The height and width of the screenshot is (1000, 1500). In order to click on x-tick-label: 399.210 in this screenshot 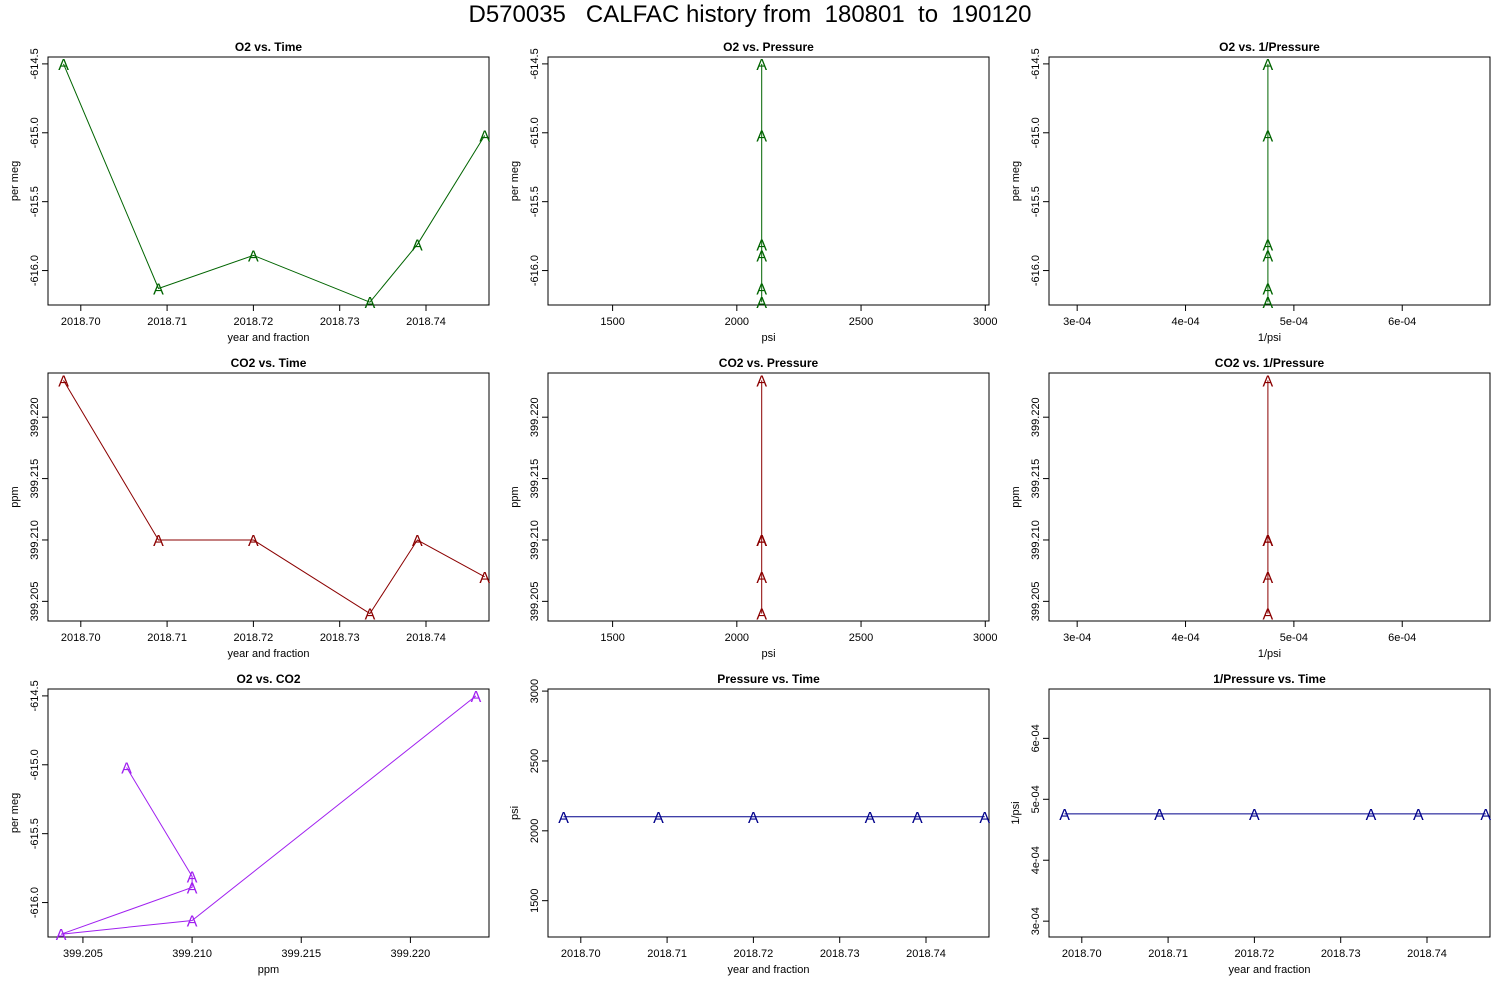, I will do `click(192, 954)`.